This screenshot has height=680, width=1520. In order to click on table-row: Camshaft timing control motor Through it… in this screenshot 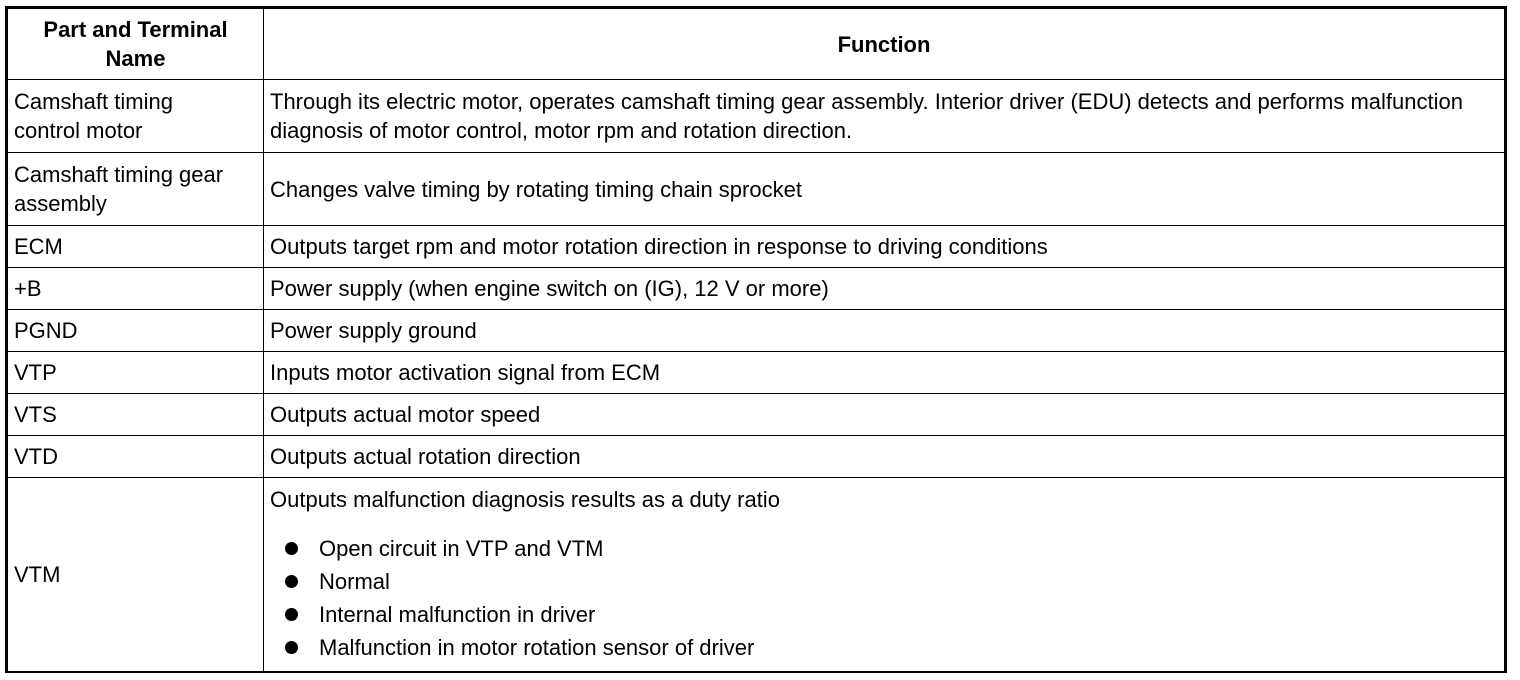, I will do `click(756, 116)`.